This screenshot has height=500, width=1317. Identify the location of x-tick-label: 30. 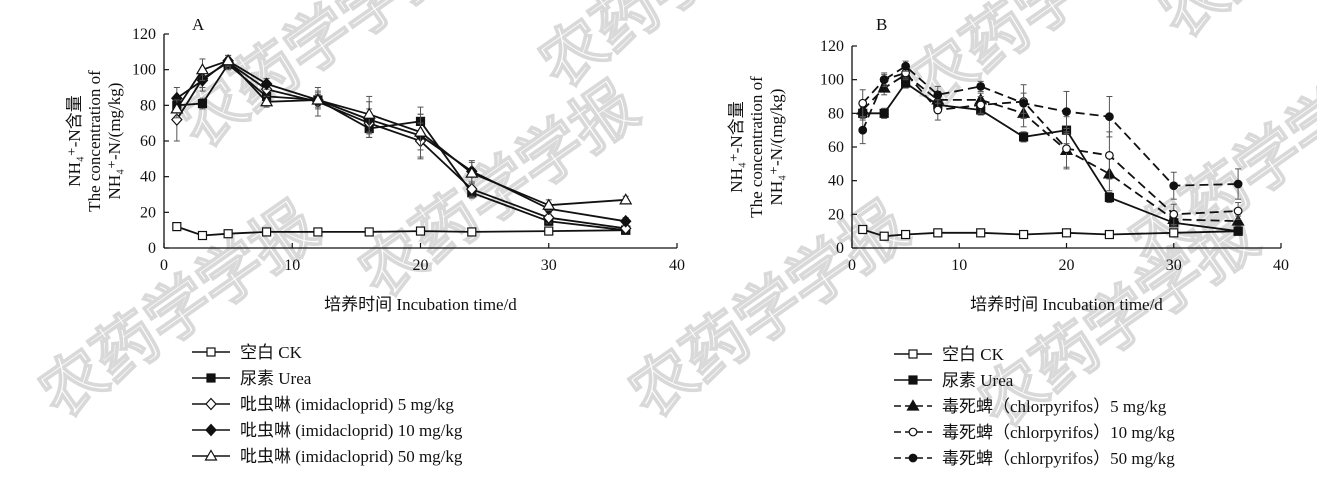
(549, 265).